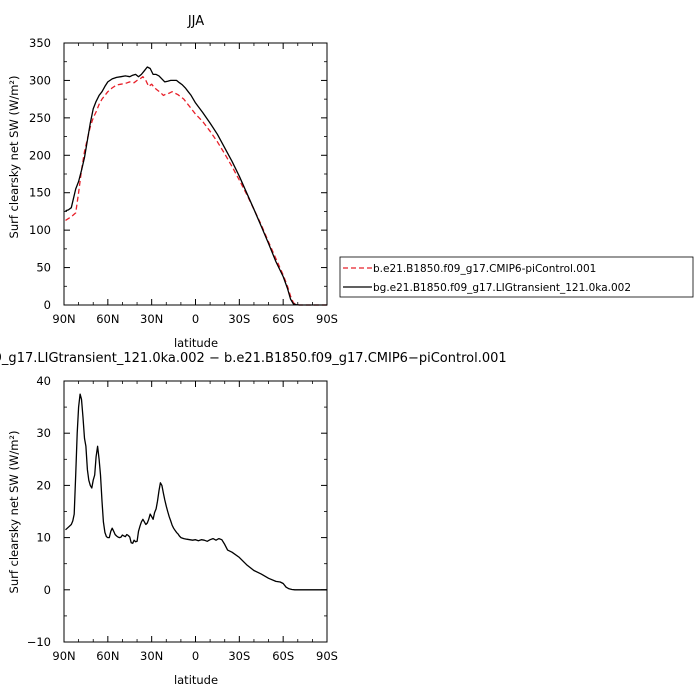  I want to click on bottom-x-tick-label: 30S, so click(239, 656).